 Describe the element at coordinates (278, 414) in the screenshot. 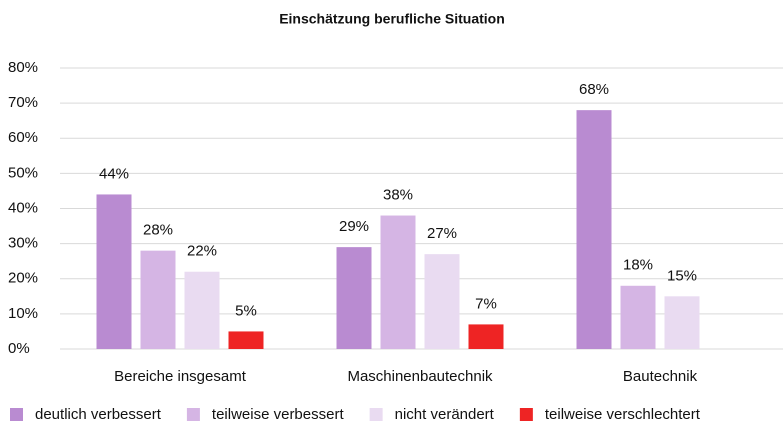

I see `legend-label: teilweise verbessert` at that location.